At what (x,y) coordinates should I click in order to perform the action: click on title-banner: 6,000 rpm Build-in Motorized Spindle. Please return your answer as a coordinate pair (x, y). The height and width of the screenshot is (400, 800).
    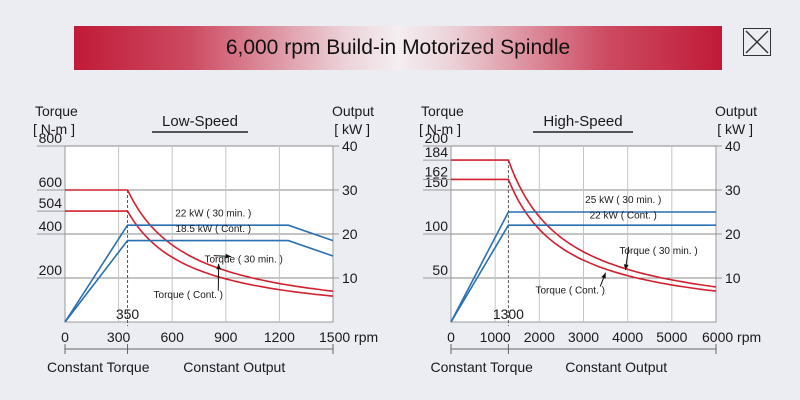
    Looking at the image, I should click on (398, 48).